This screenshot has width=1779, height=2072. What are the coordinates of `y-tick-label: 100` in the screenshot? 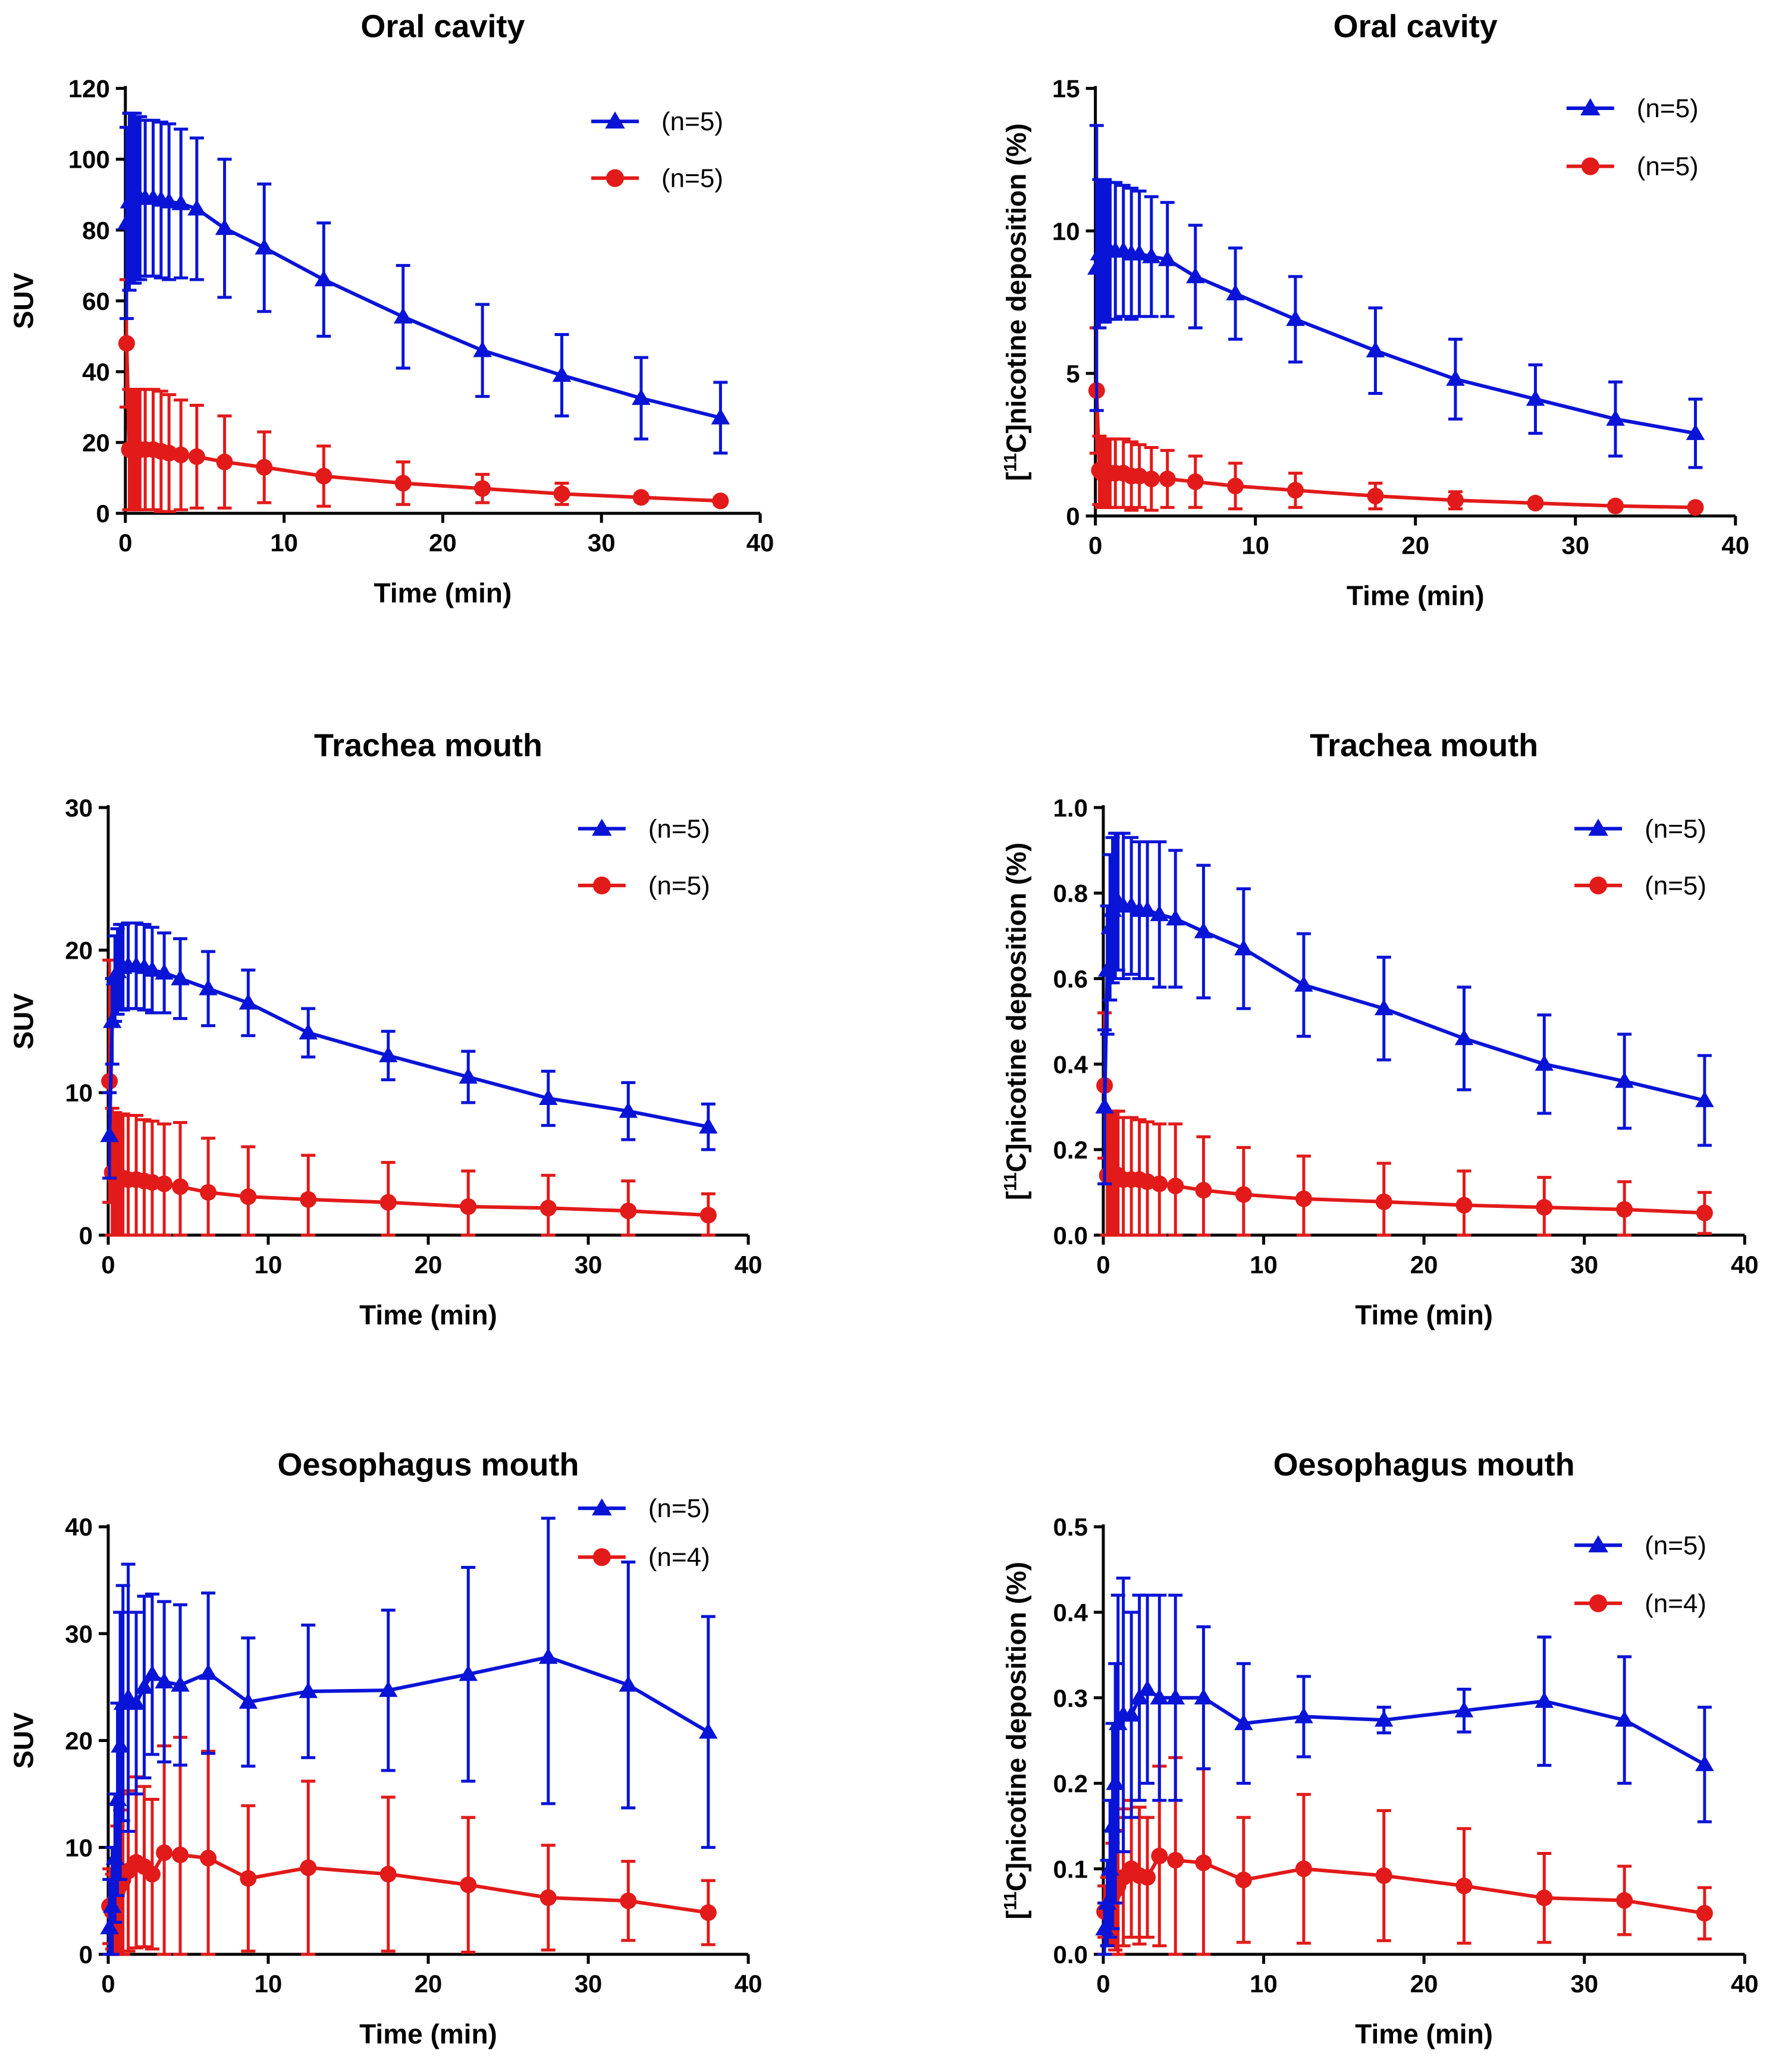 It's located at (89, 160).